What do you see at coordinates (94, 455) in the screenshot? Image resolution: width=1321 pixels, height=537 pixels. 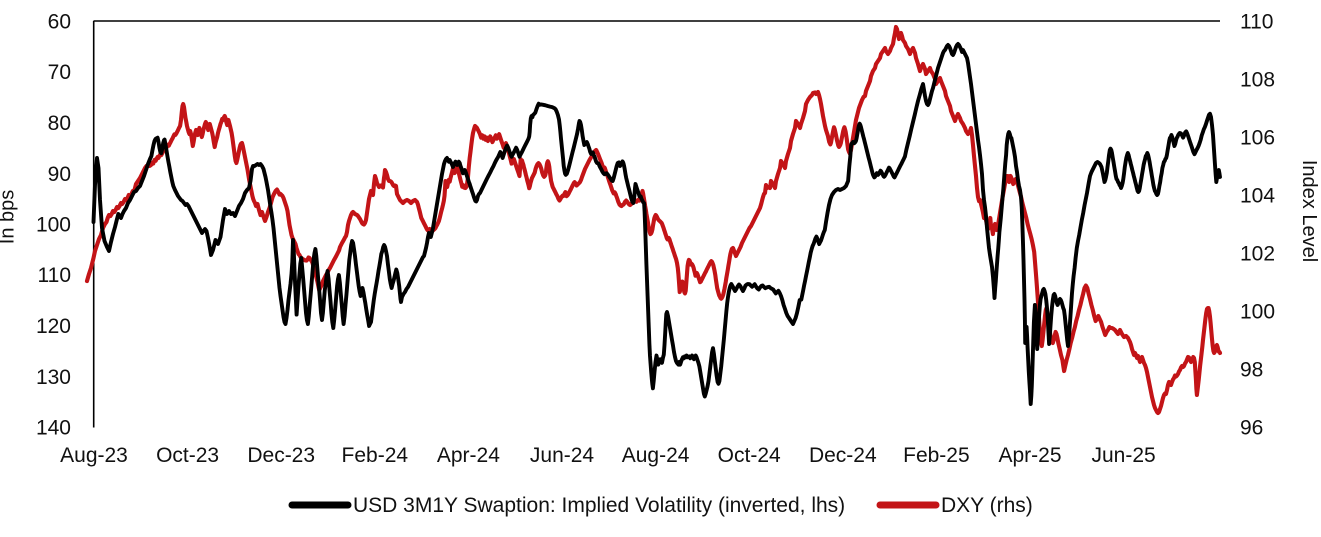 I see `svg-text: Aug-23` at bounding box center [94, 455].